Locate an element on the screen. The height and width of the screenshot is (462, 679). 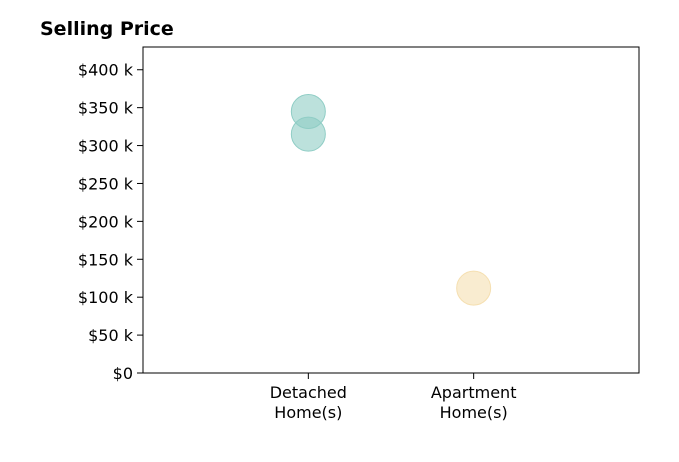
y-tick-label: $0 is located at coordinates (123, 373).